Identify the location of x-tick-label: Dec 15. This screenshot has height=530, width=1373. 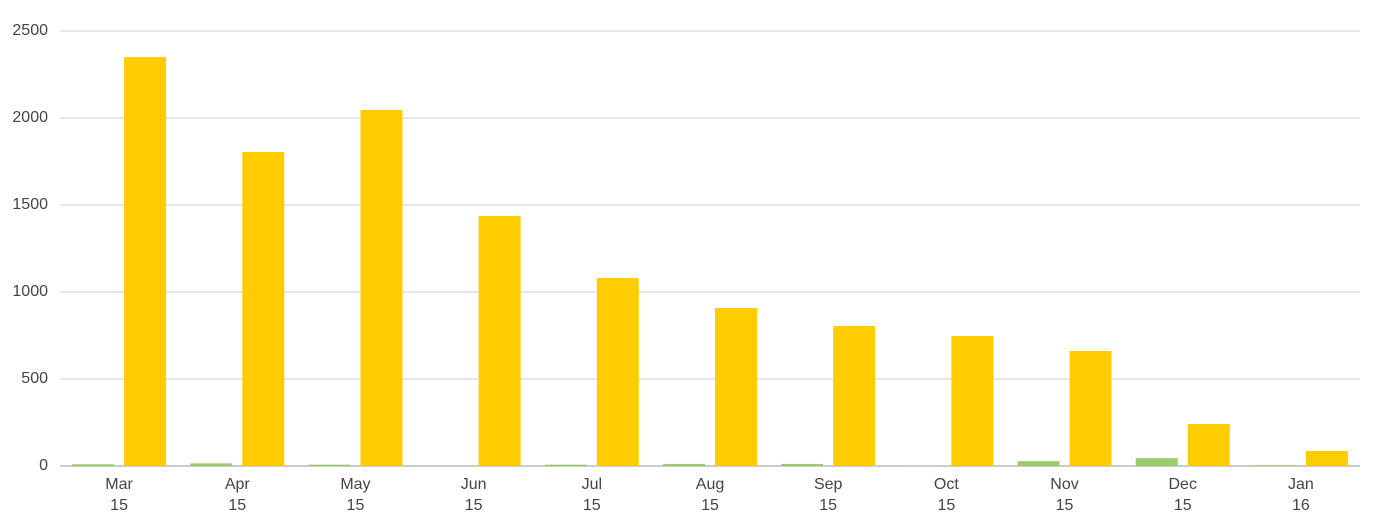
(1182, 495).